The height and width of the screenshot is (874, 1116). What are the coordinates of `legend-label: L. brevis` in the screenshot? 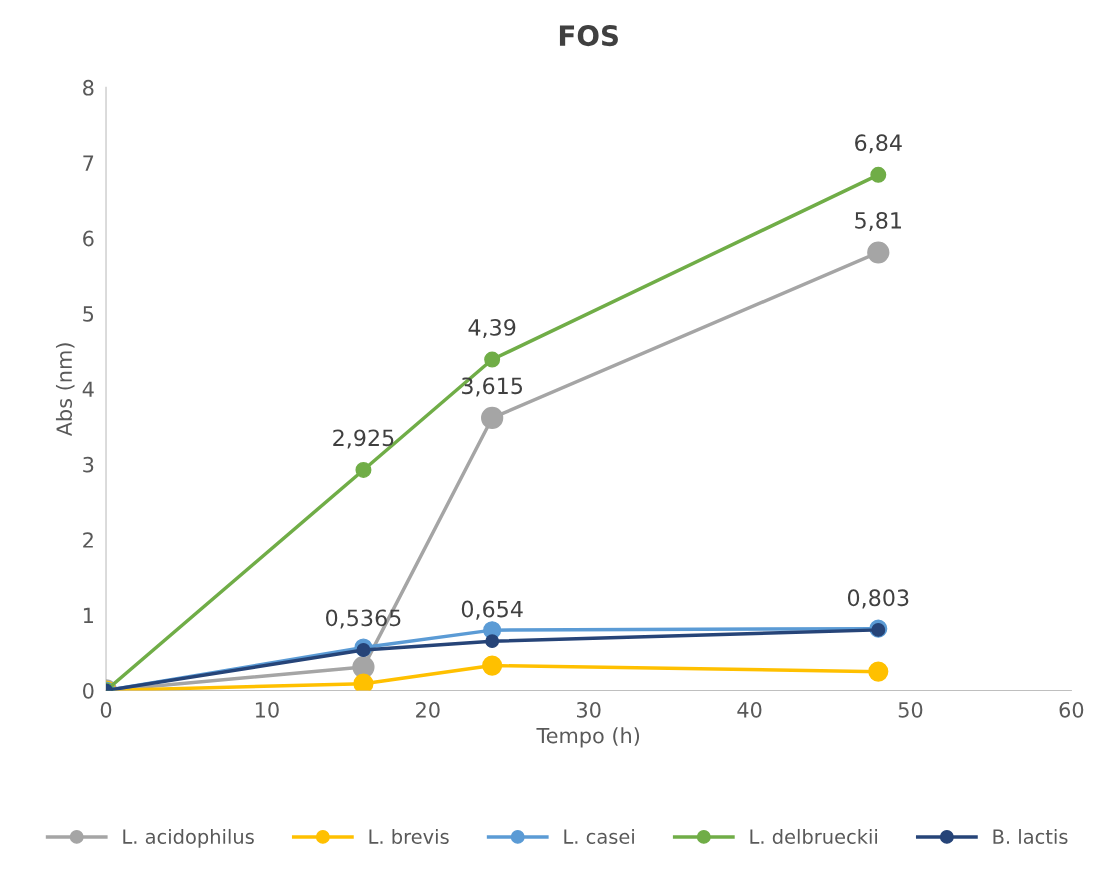 It's located at (409, 836).